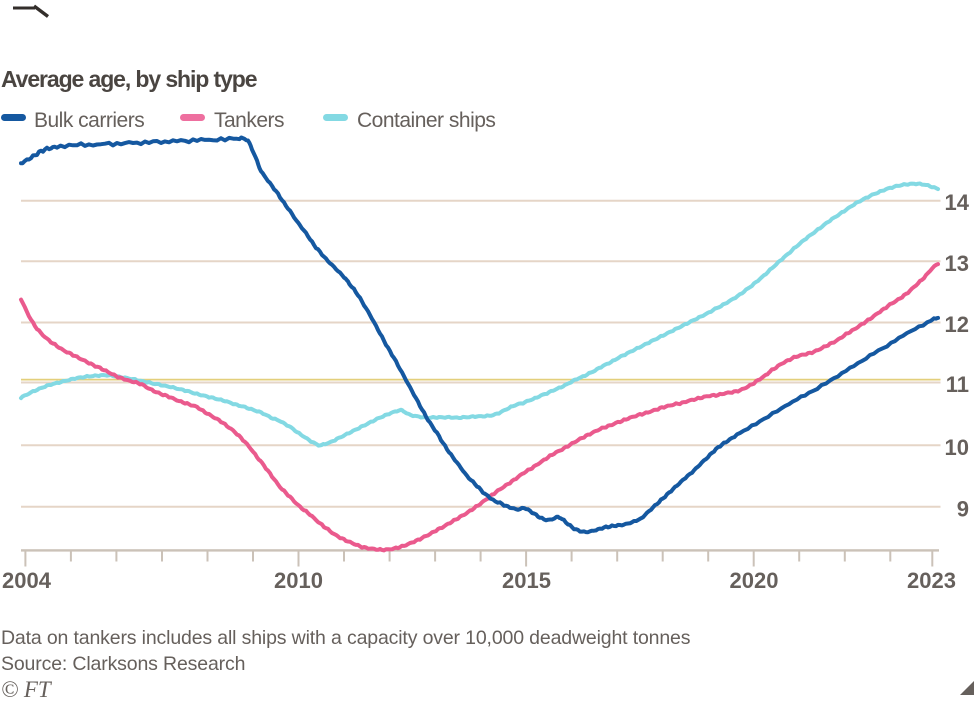 This screenshot has height=703, width=974. What do you see at coordinates (526, 580) in the screenshot?
I see `svg-text: 2015` at bounding box center [526, 580].